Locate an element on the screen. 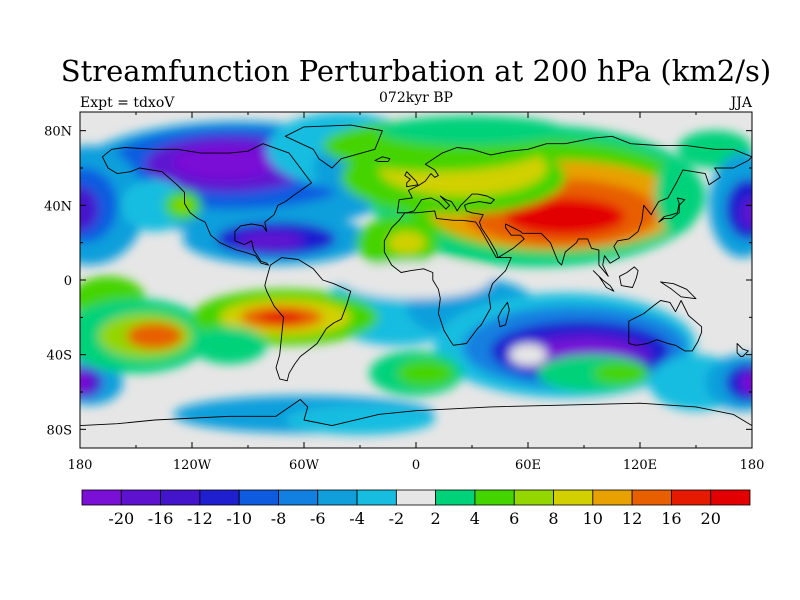 The image size is (800, 600). colorbar-label: -12 is located at coordinates (200, 518).